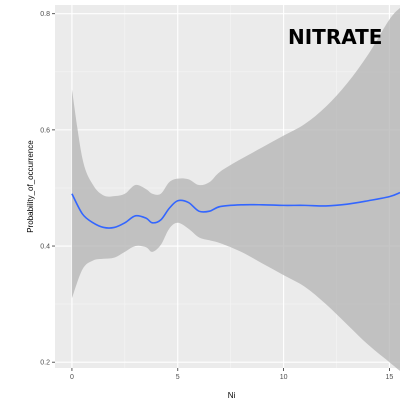 This screenshot has width=400, height=400. Describe the element at coordinates (45, 14) in the screenshot. I see `y-tick-label: 0.8` at that location.